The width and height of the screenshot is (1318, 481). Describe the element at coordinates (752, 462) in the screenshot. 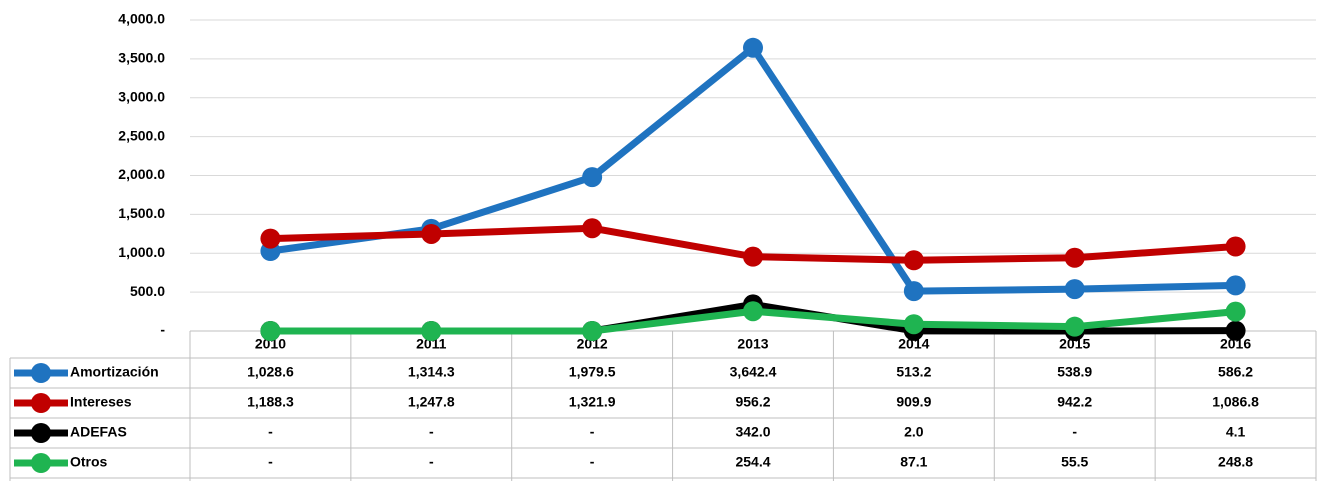

I see `table-value: 254.4` at that location.